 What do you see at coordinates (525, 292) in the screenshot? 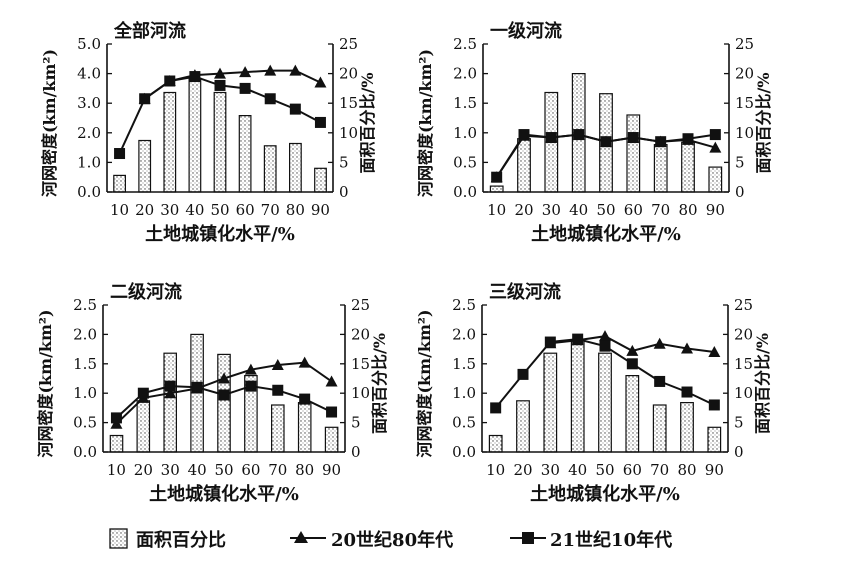
I see `chart-title: 三级河流` at bounding box center [525, 292].